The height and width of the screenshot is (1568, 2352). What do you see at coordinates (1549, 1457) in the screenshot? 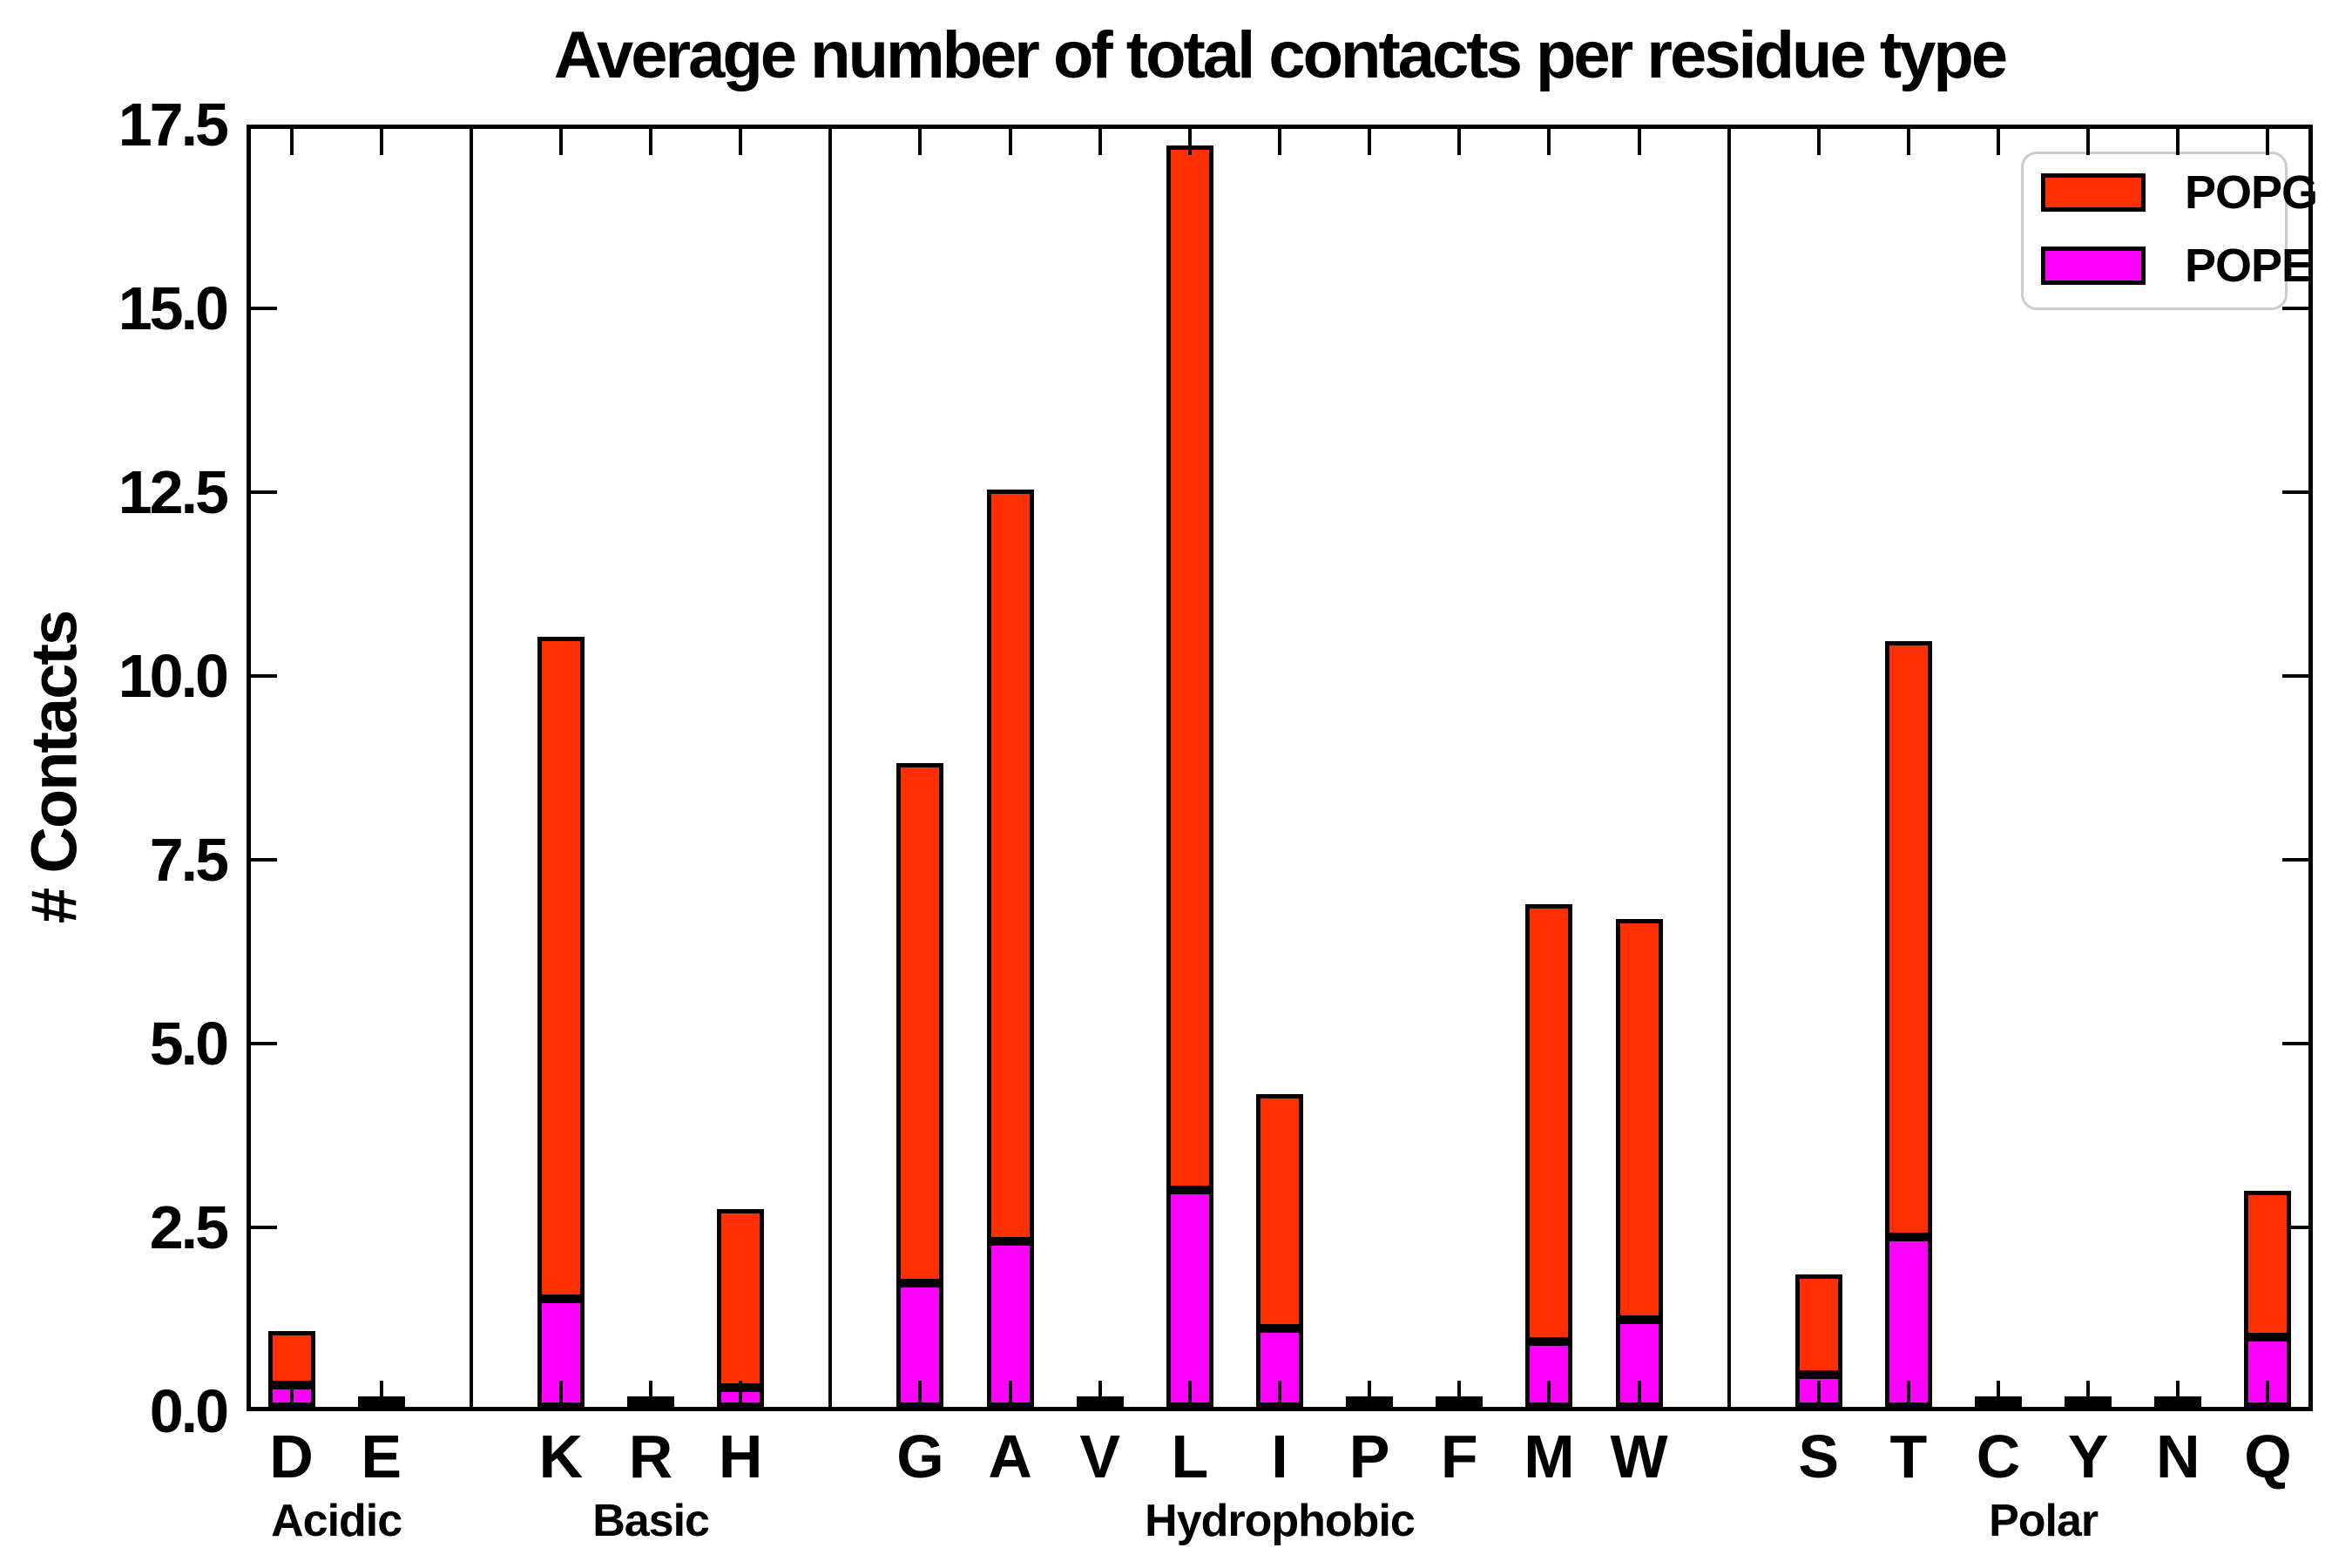
I see `x-tick-label-M: M` at bounding box center [1549, 1457].